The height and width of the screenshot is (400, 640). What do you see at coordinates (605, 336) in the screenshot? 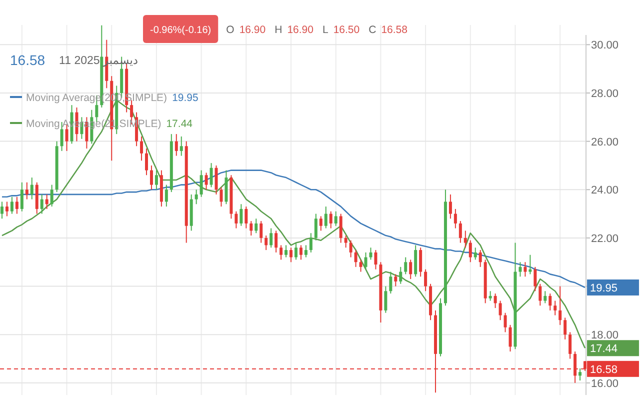
I see `y-tick-label: 18.00` at bounding box center [605, 336].